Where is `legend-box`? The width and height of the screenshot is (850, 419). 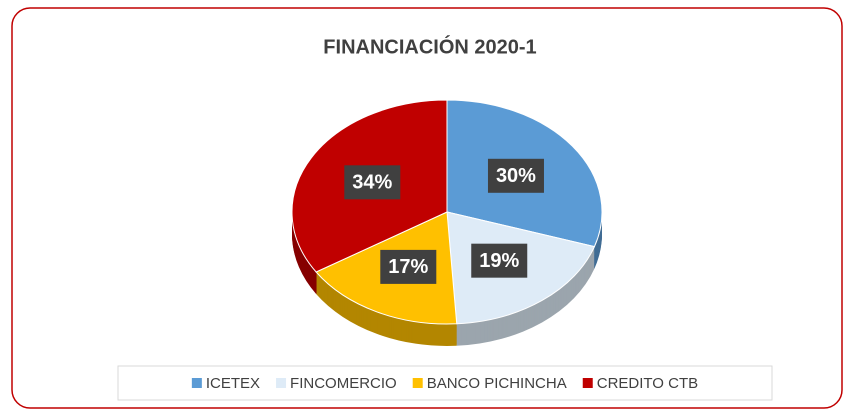
legend-box is located at coordinates (445, 383).